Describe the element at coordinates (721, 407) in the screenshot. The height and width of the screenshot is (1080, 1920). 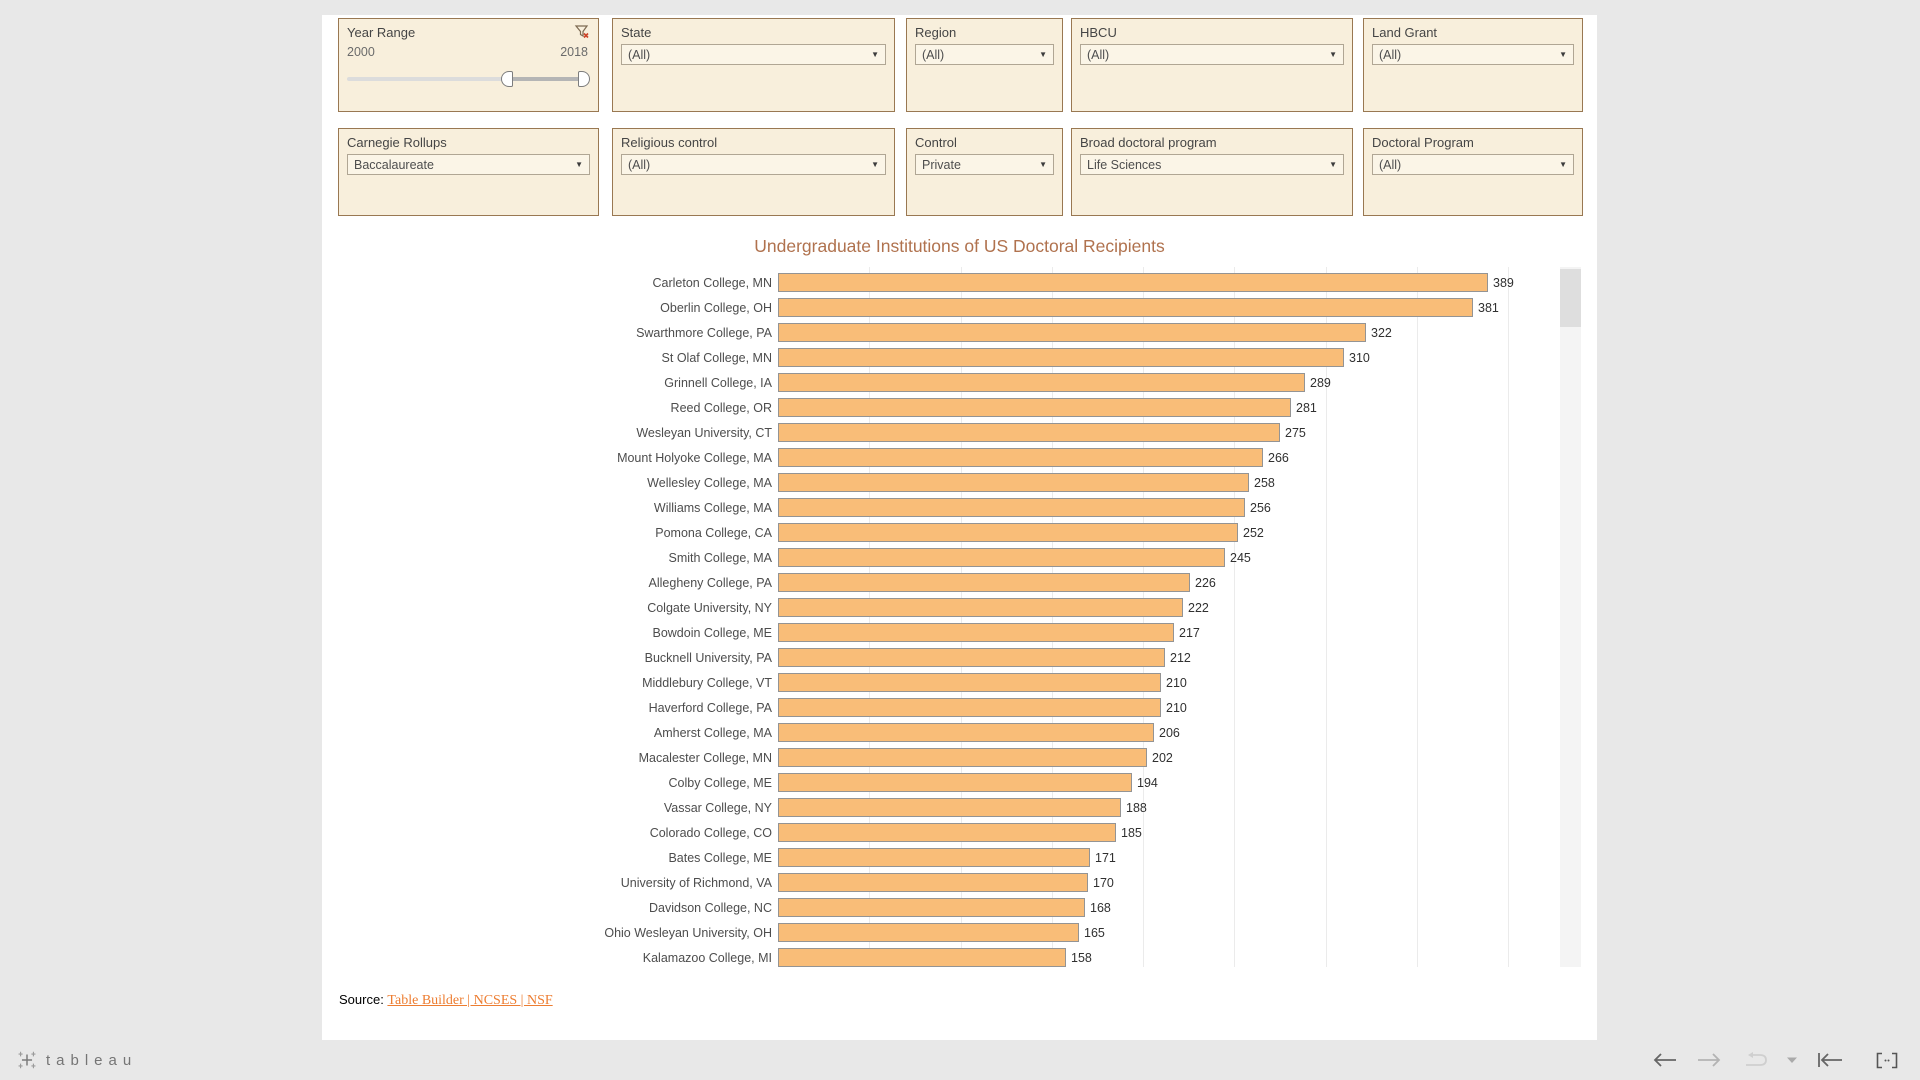
I see `category-label: Reed College, OR` at that location.